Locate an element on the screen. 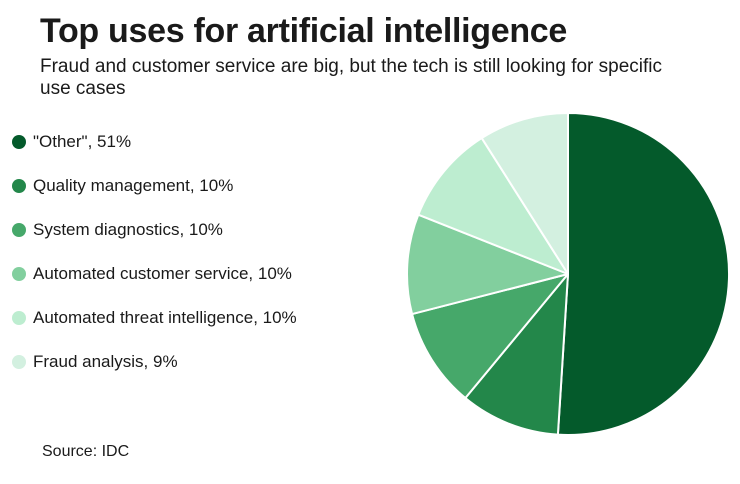 The image size is (740, 484). legend-item-quality-management: Quality management, 10% is located at coordinates (154, 186).